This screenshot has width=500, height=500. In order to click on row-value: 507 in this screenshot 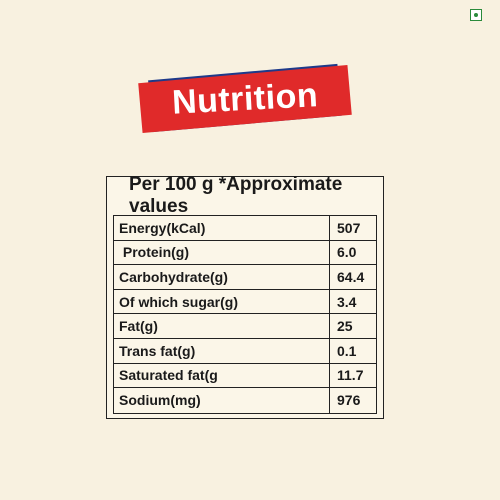, I will do `click(349, 227)`.